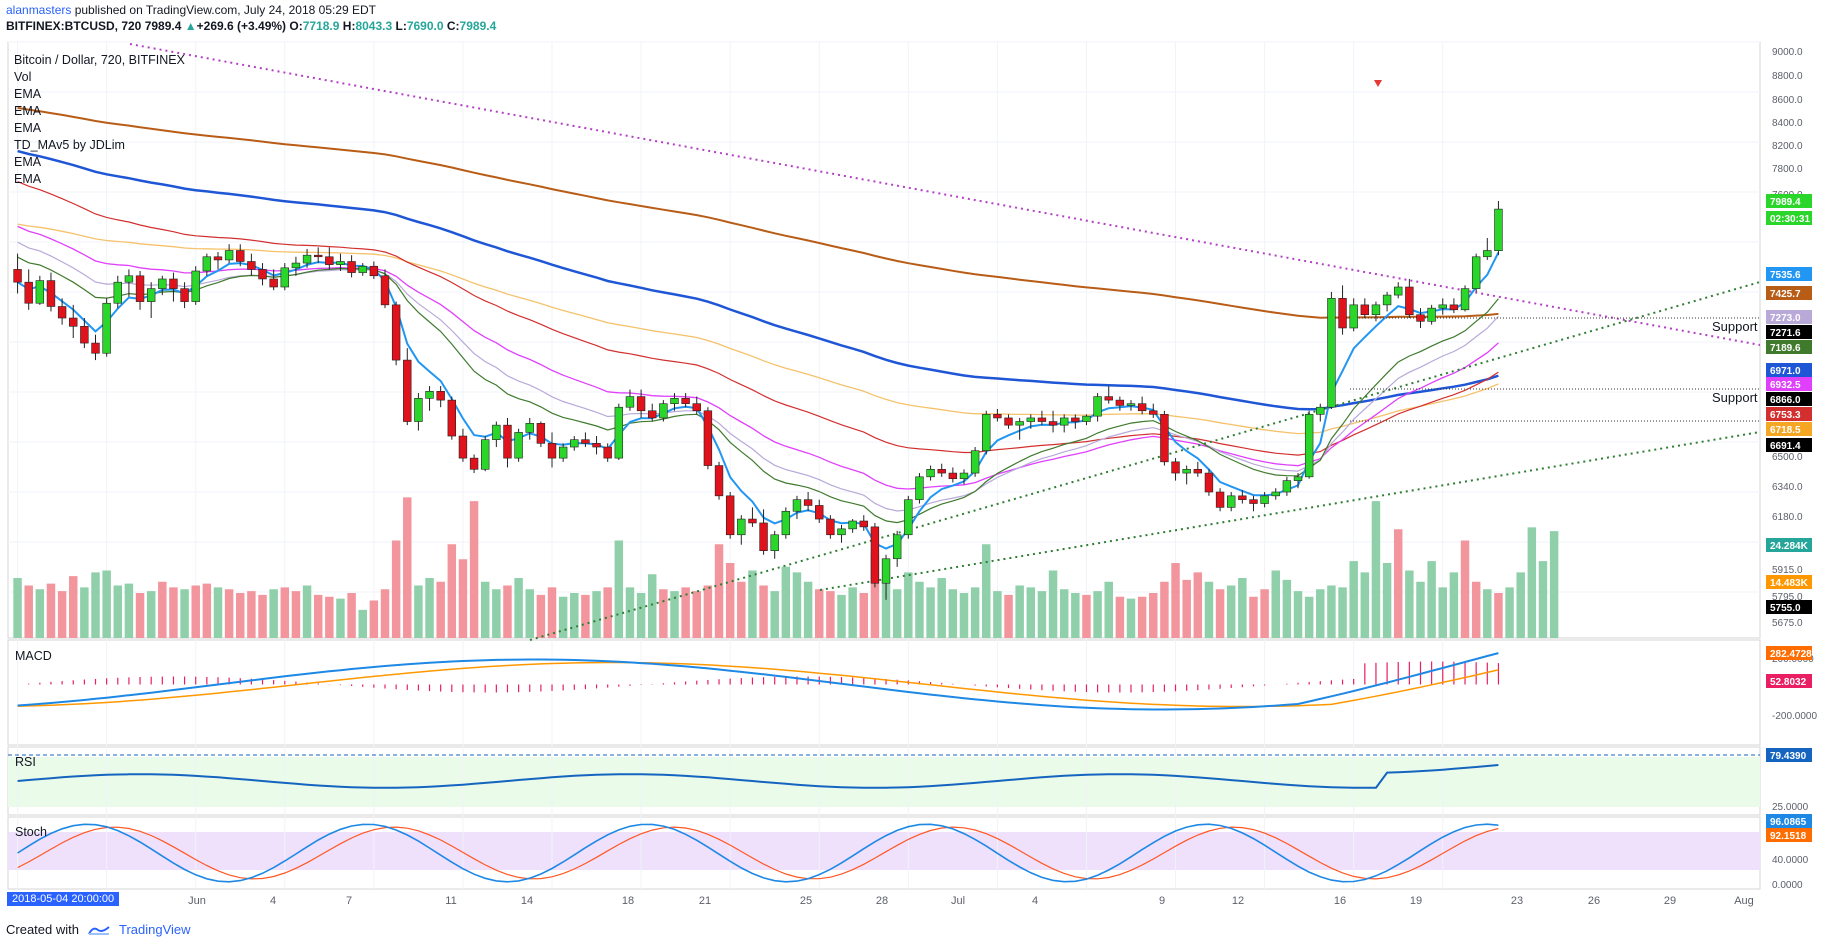 The width and height of the screenshot is (1828, 946). Describe the element at coordinates (628, 901) in the screenshot. I see `time-axis-label: 18` at that location.